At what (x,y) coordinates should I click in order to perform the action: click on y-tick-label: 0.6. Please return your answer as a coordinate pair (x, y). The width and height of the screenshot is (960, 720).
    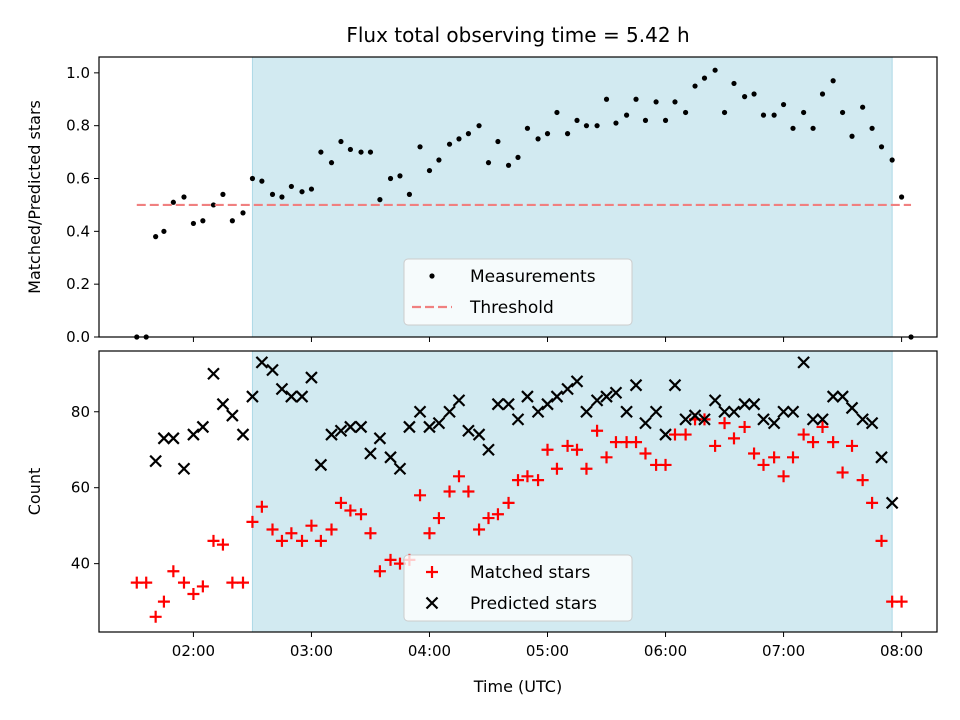
    Looking at the image, I should click on (78, 179).